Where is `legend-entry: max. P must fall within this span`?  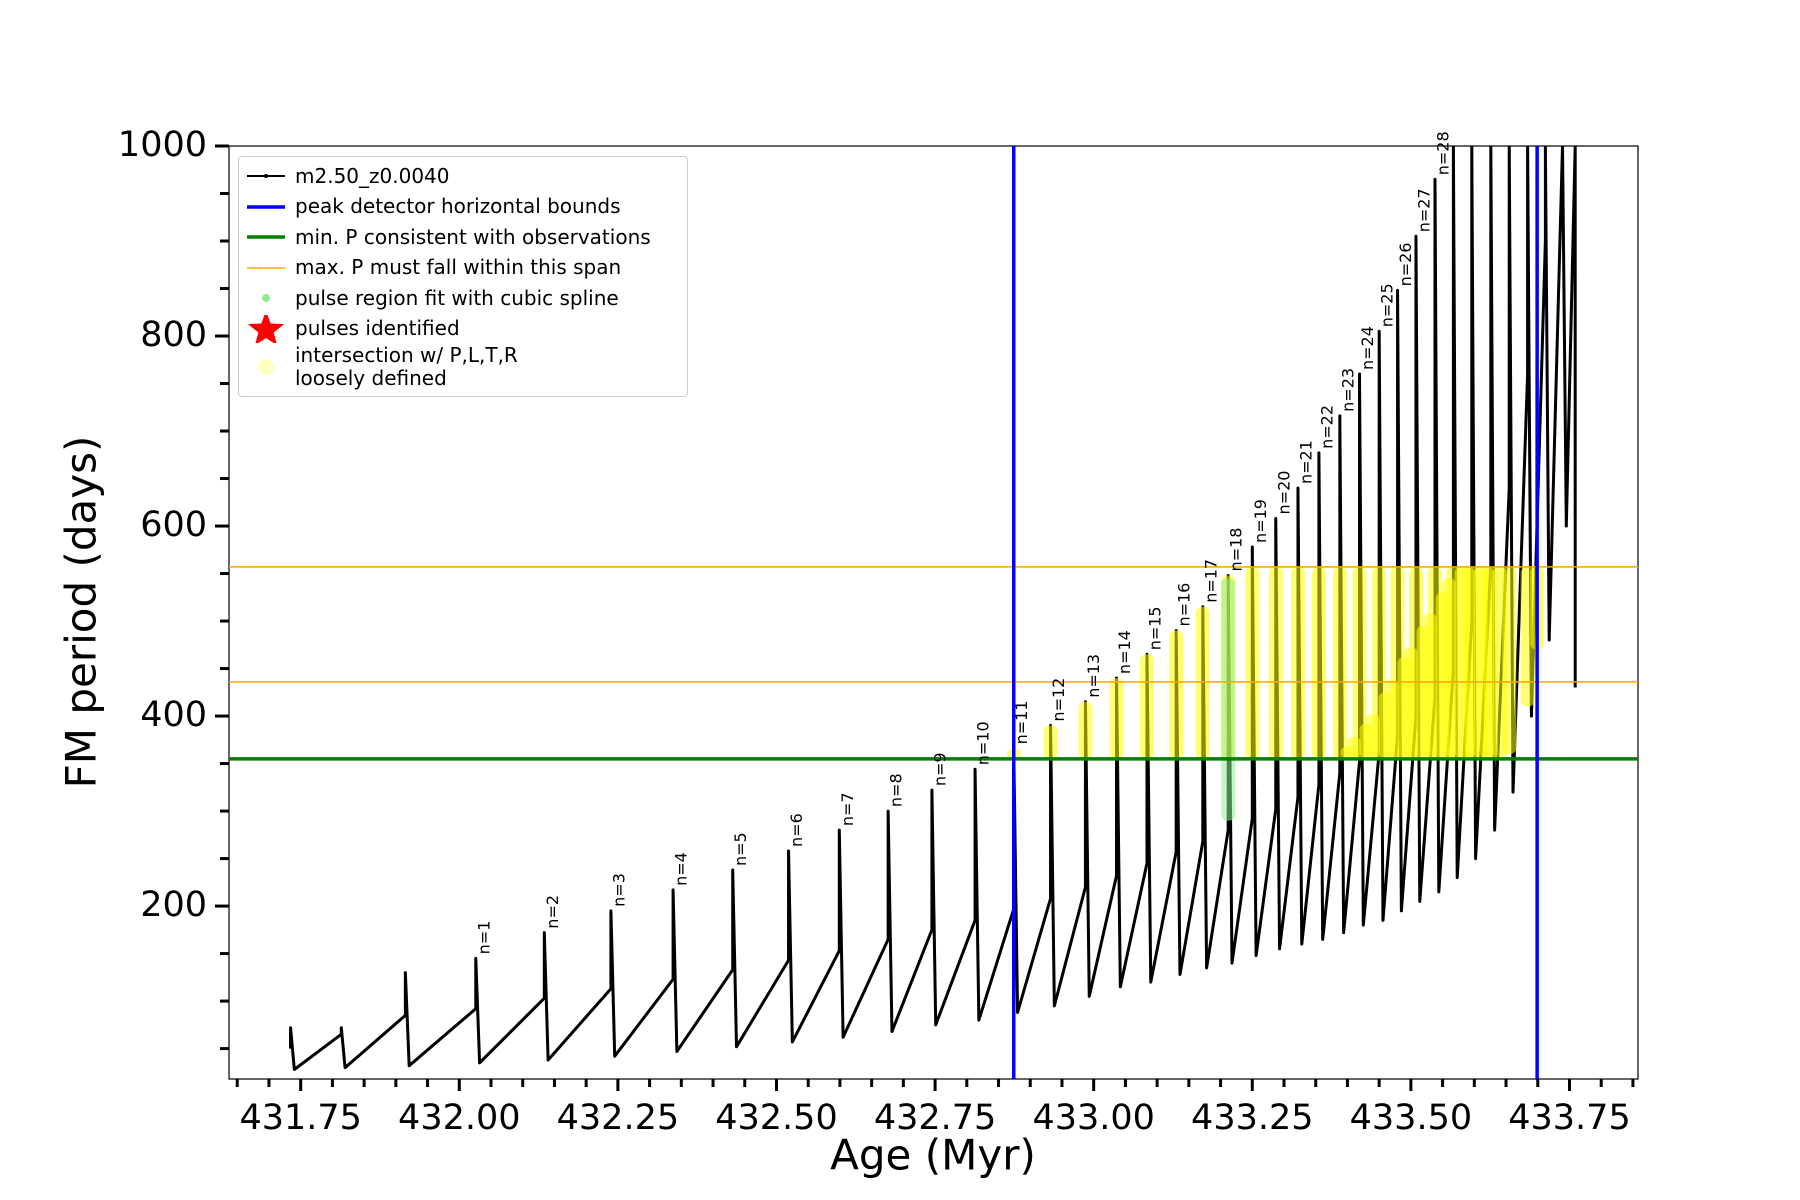 legend-entry: max. P must fall within this span is located at coordinates (463, 268).